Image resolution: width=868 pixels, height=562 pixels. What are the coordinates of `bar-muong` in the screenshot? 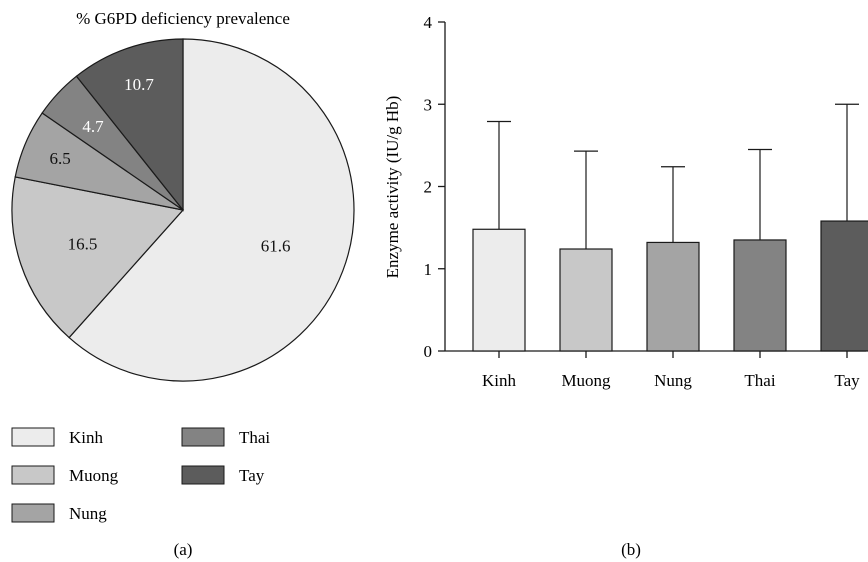 It's located at (586, 300).